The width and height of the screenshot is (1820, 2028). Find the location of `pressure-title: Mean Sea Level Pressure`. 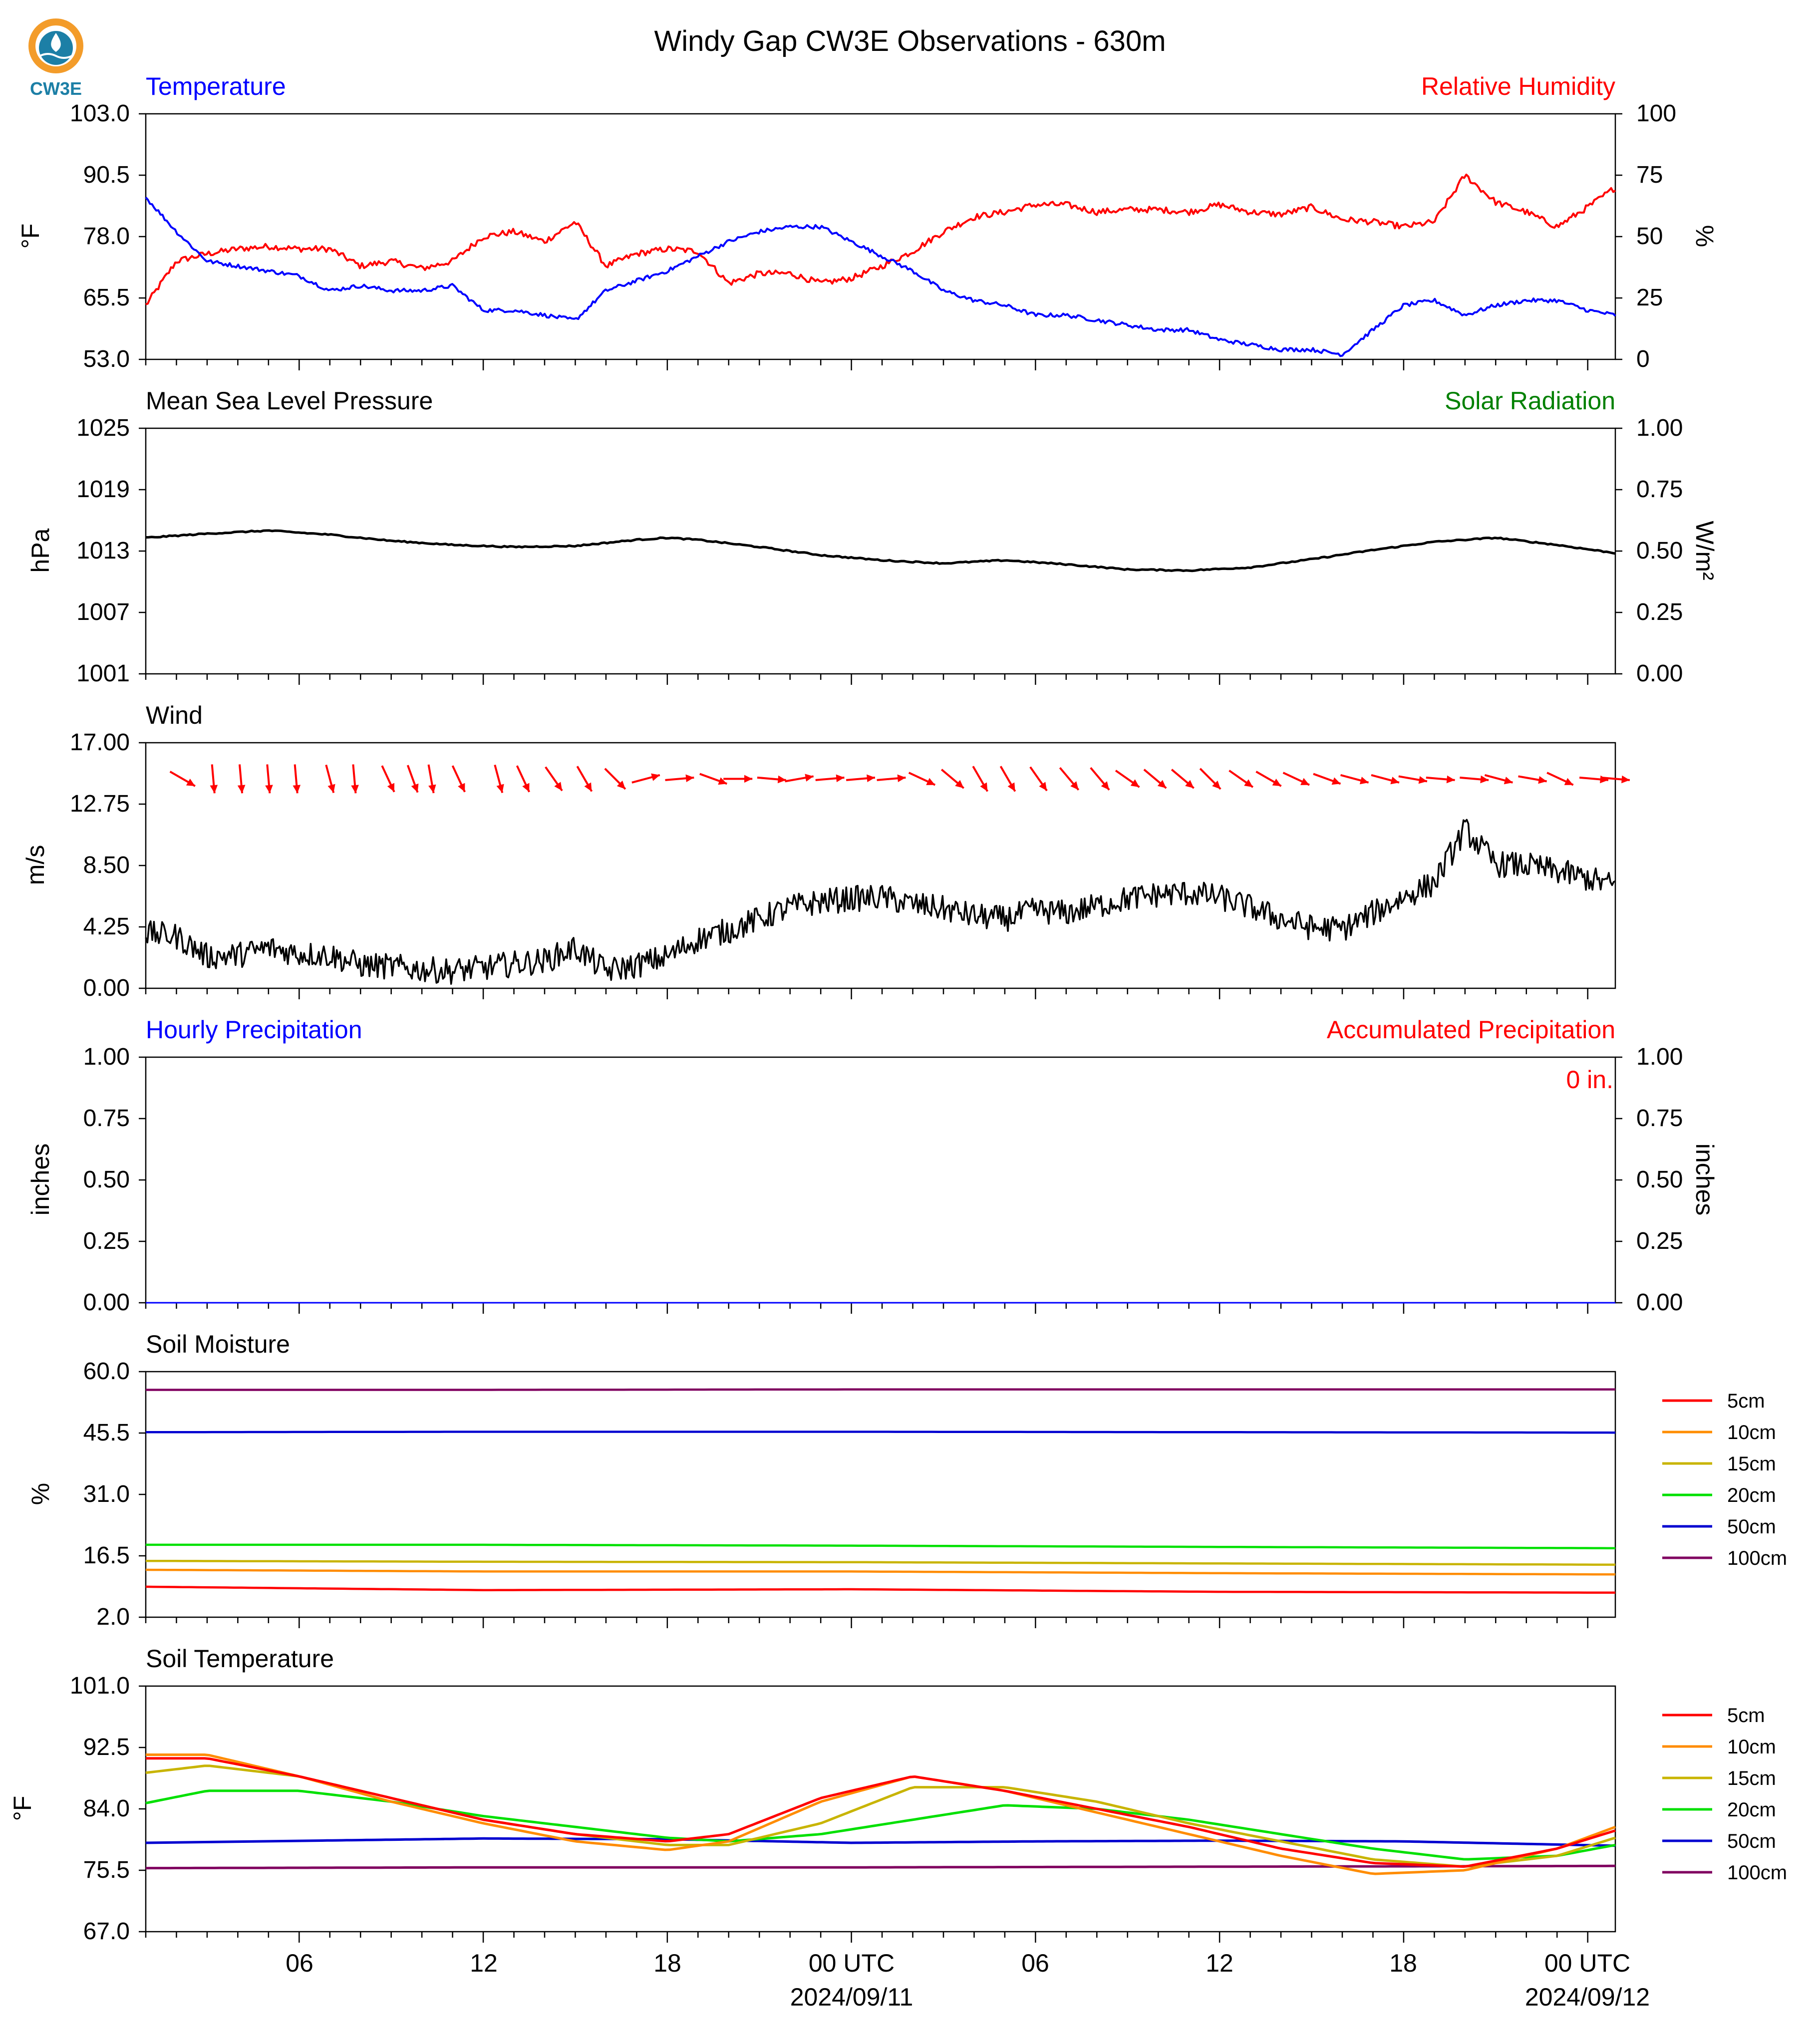

pressure-title: Mean Sea Level Pressure is located at coordinates (289, 401).